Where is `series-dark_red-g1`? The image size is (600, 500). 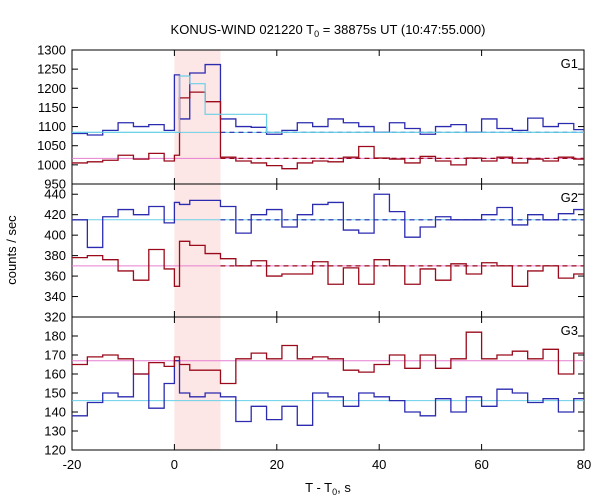
series-dark_red-g1 is located at coordinates (328, 130).